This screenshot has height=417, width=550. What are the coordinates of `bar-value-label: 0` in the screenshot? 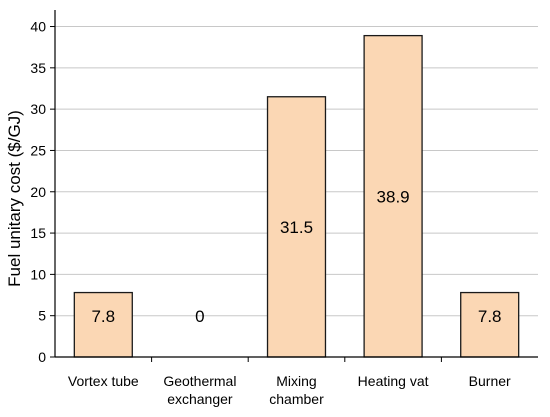 It's located at (199, 316).